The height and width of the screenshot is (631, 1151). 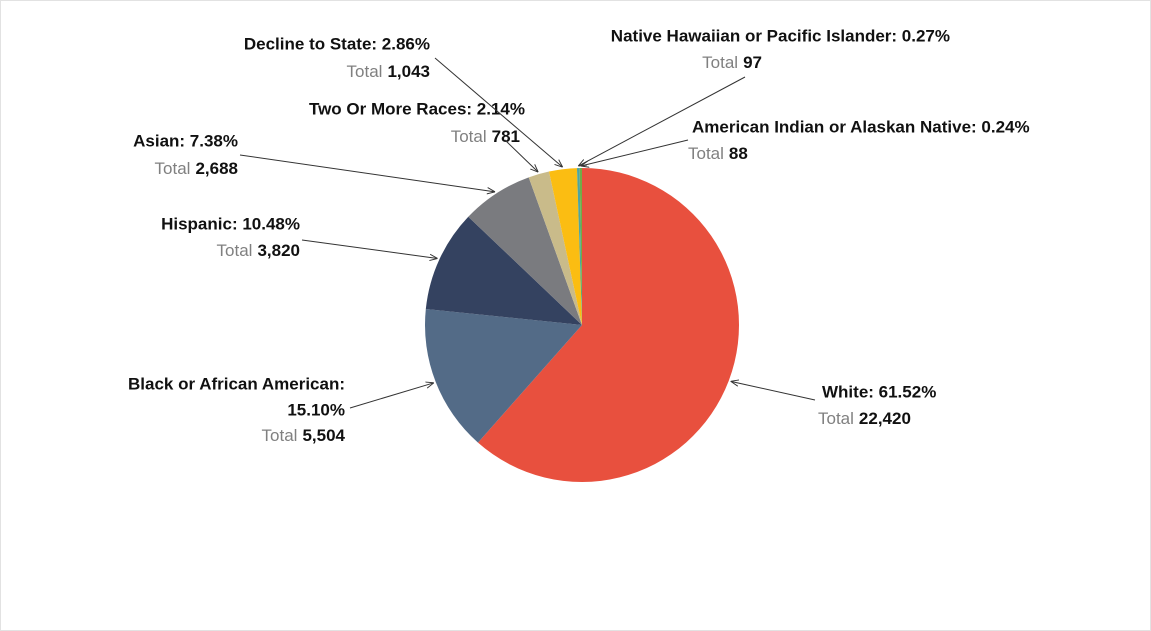 I want to click on slice-label: Black or African American:, so click(x=236, y=383).